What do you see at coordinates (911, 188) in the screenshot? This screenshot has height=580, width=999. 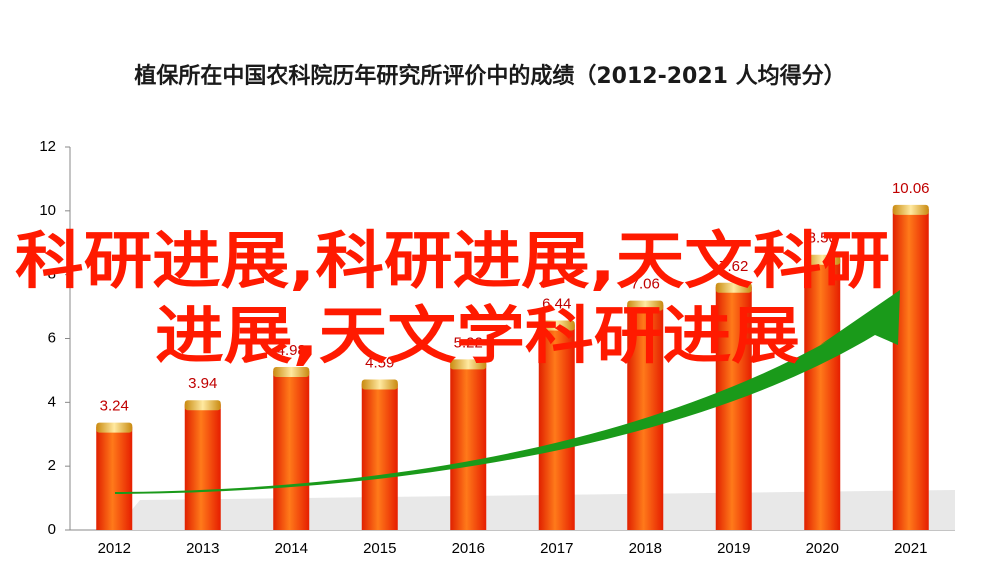 I see `value-label: 10.06` at bounding box center [911, 188].